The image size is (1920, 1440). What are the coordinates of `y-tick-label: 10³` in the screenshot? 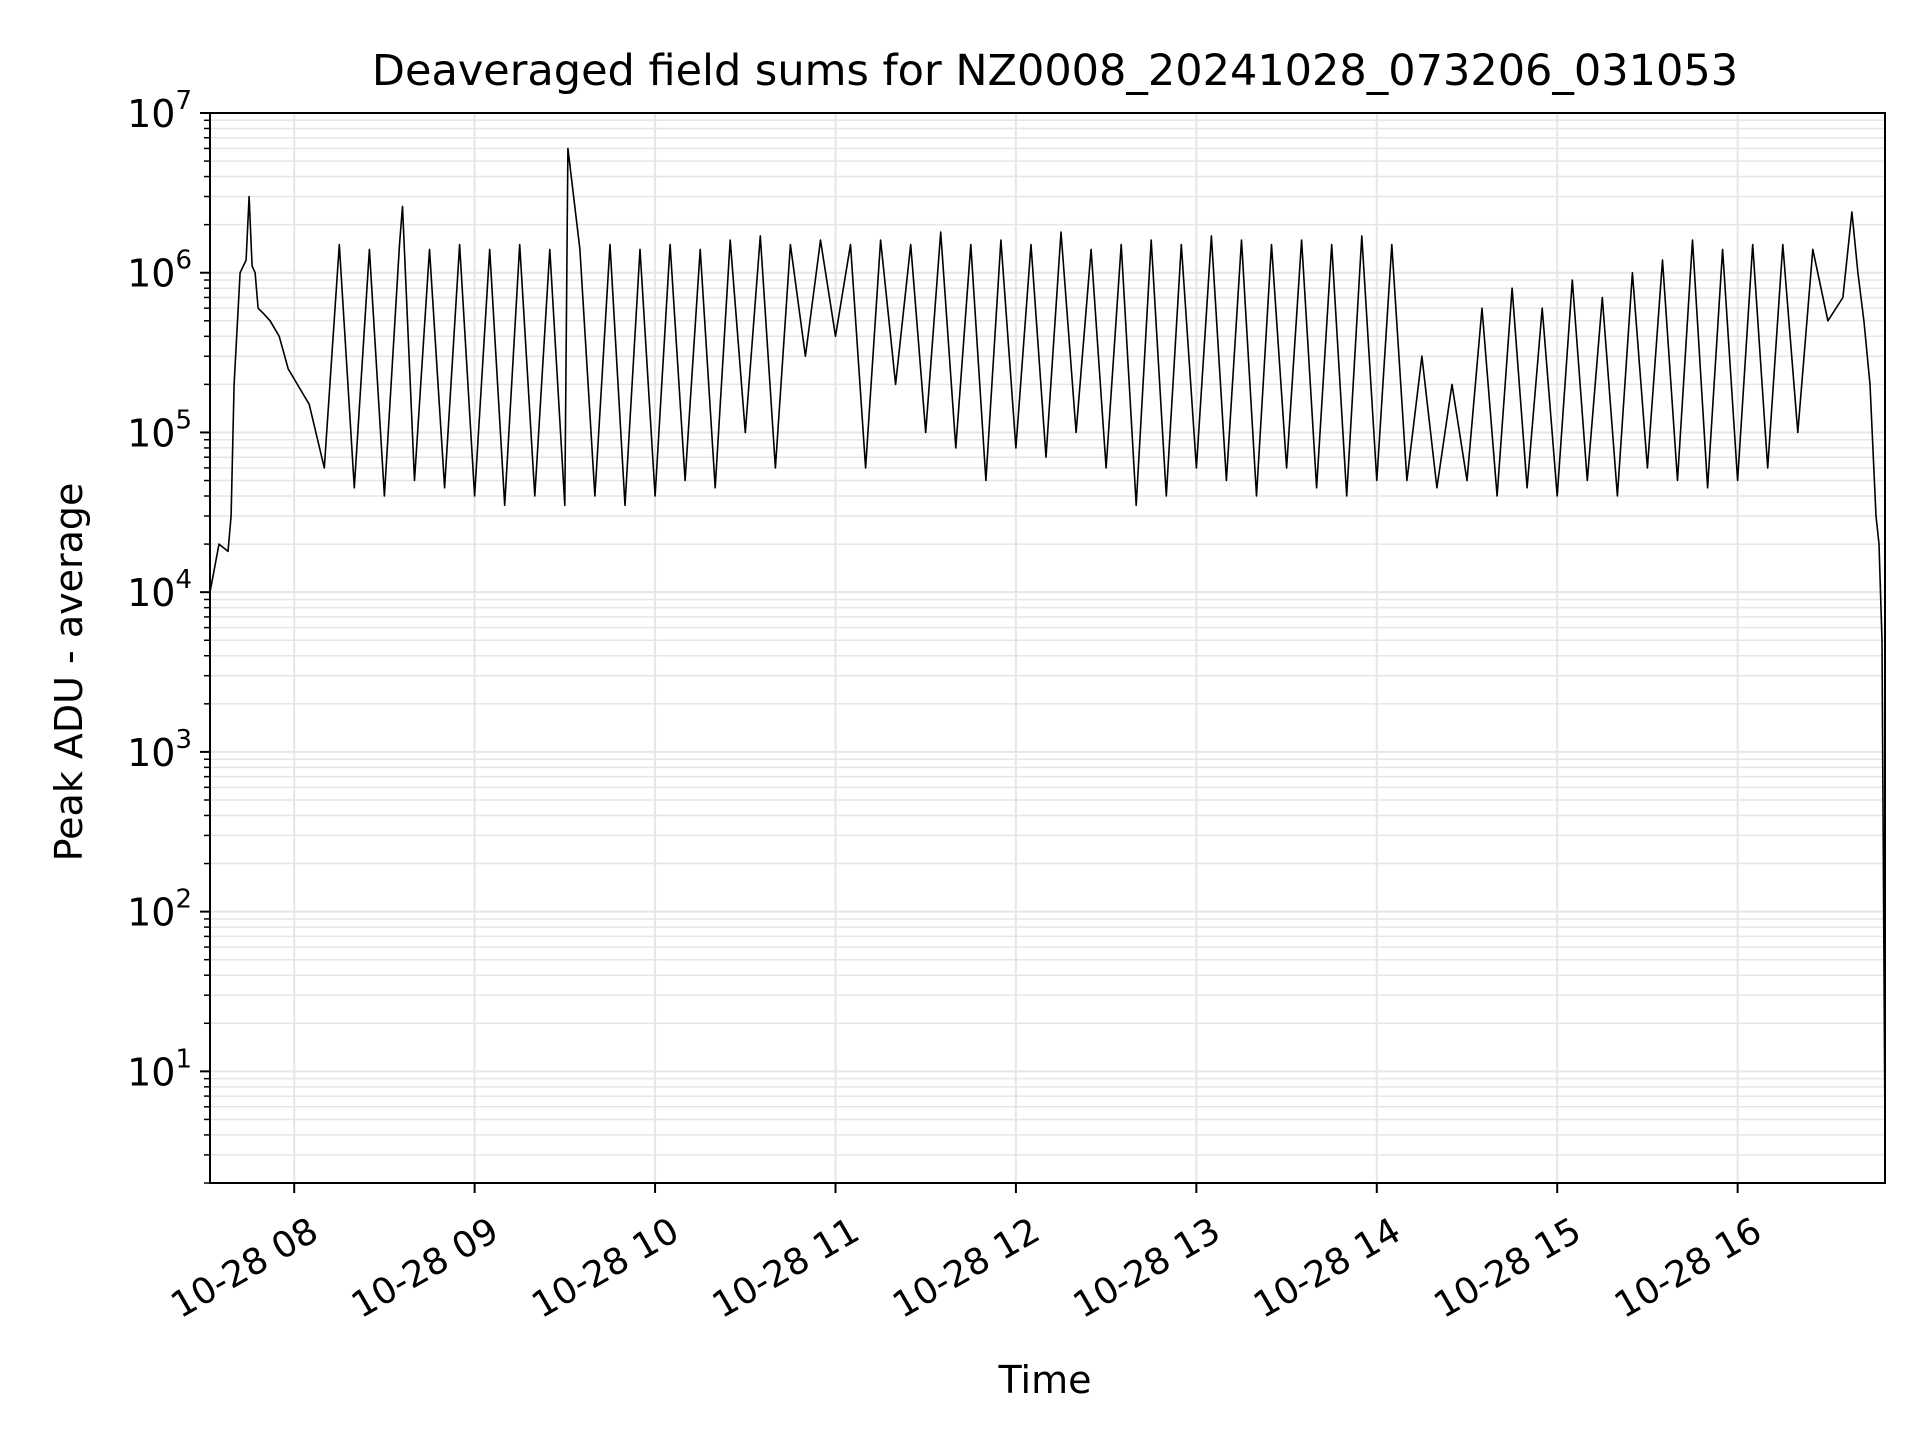 It's located at (159, 750).